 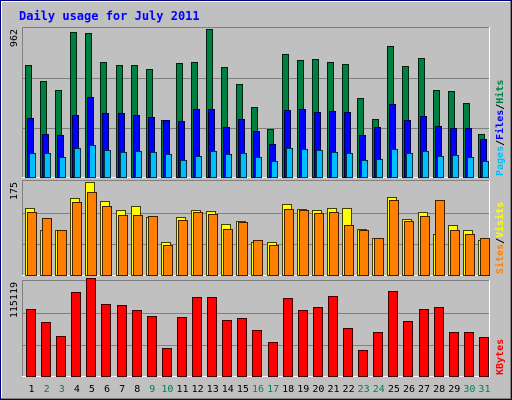 I want to click on legend-visits: Visits, so click(x=500, y=220).